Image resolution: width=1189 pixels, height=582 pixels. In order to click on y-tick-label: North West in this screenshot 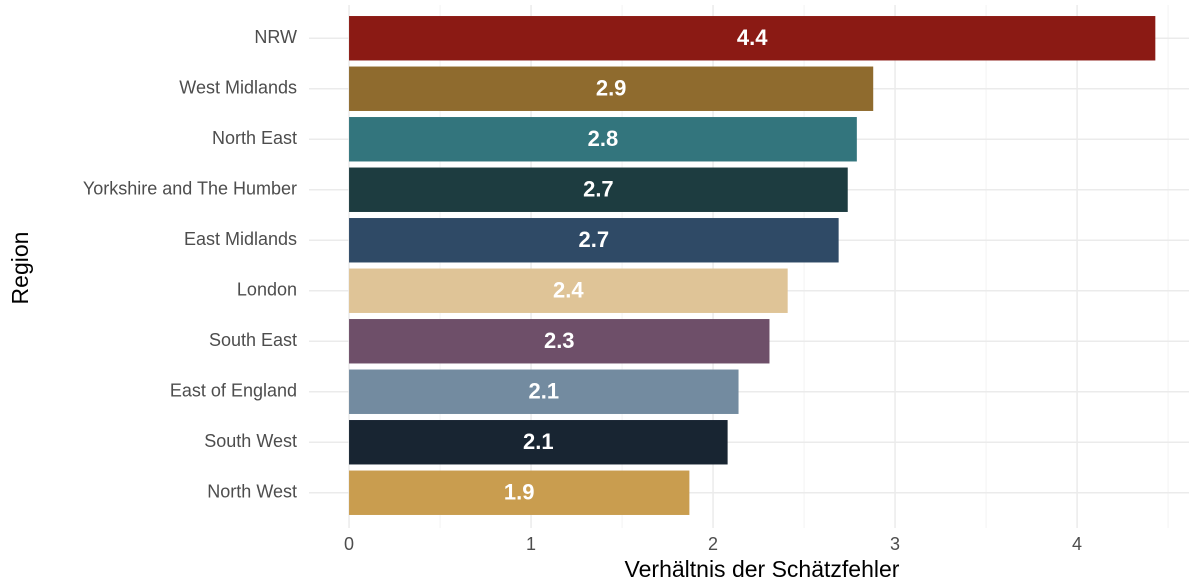, I will do `click(252, 492)`.